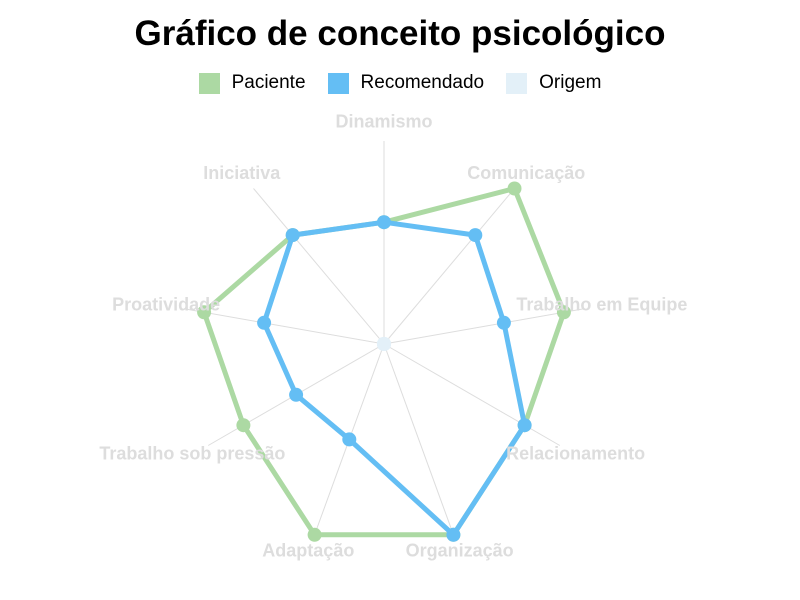 This screenshot has width=800, height=600. I want to click on point-origem-iniciativa, so click(384, 344).